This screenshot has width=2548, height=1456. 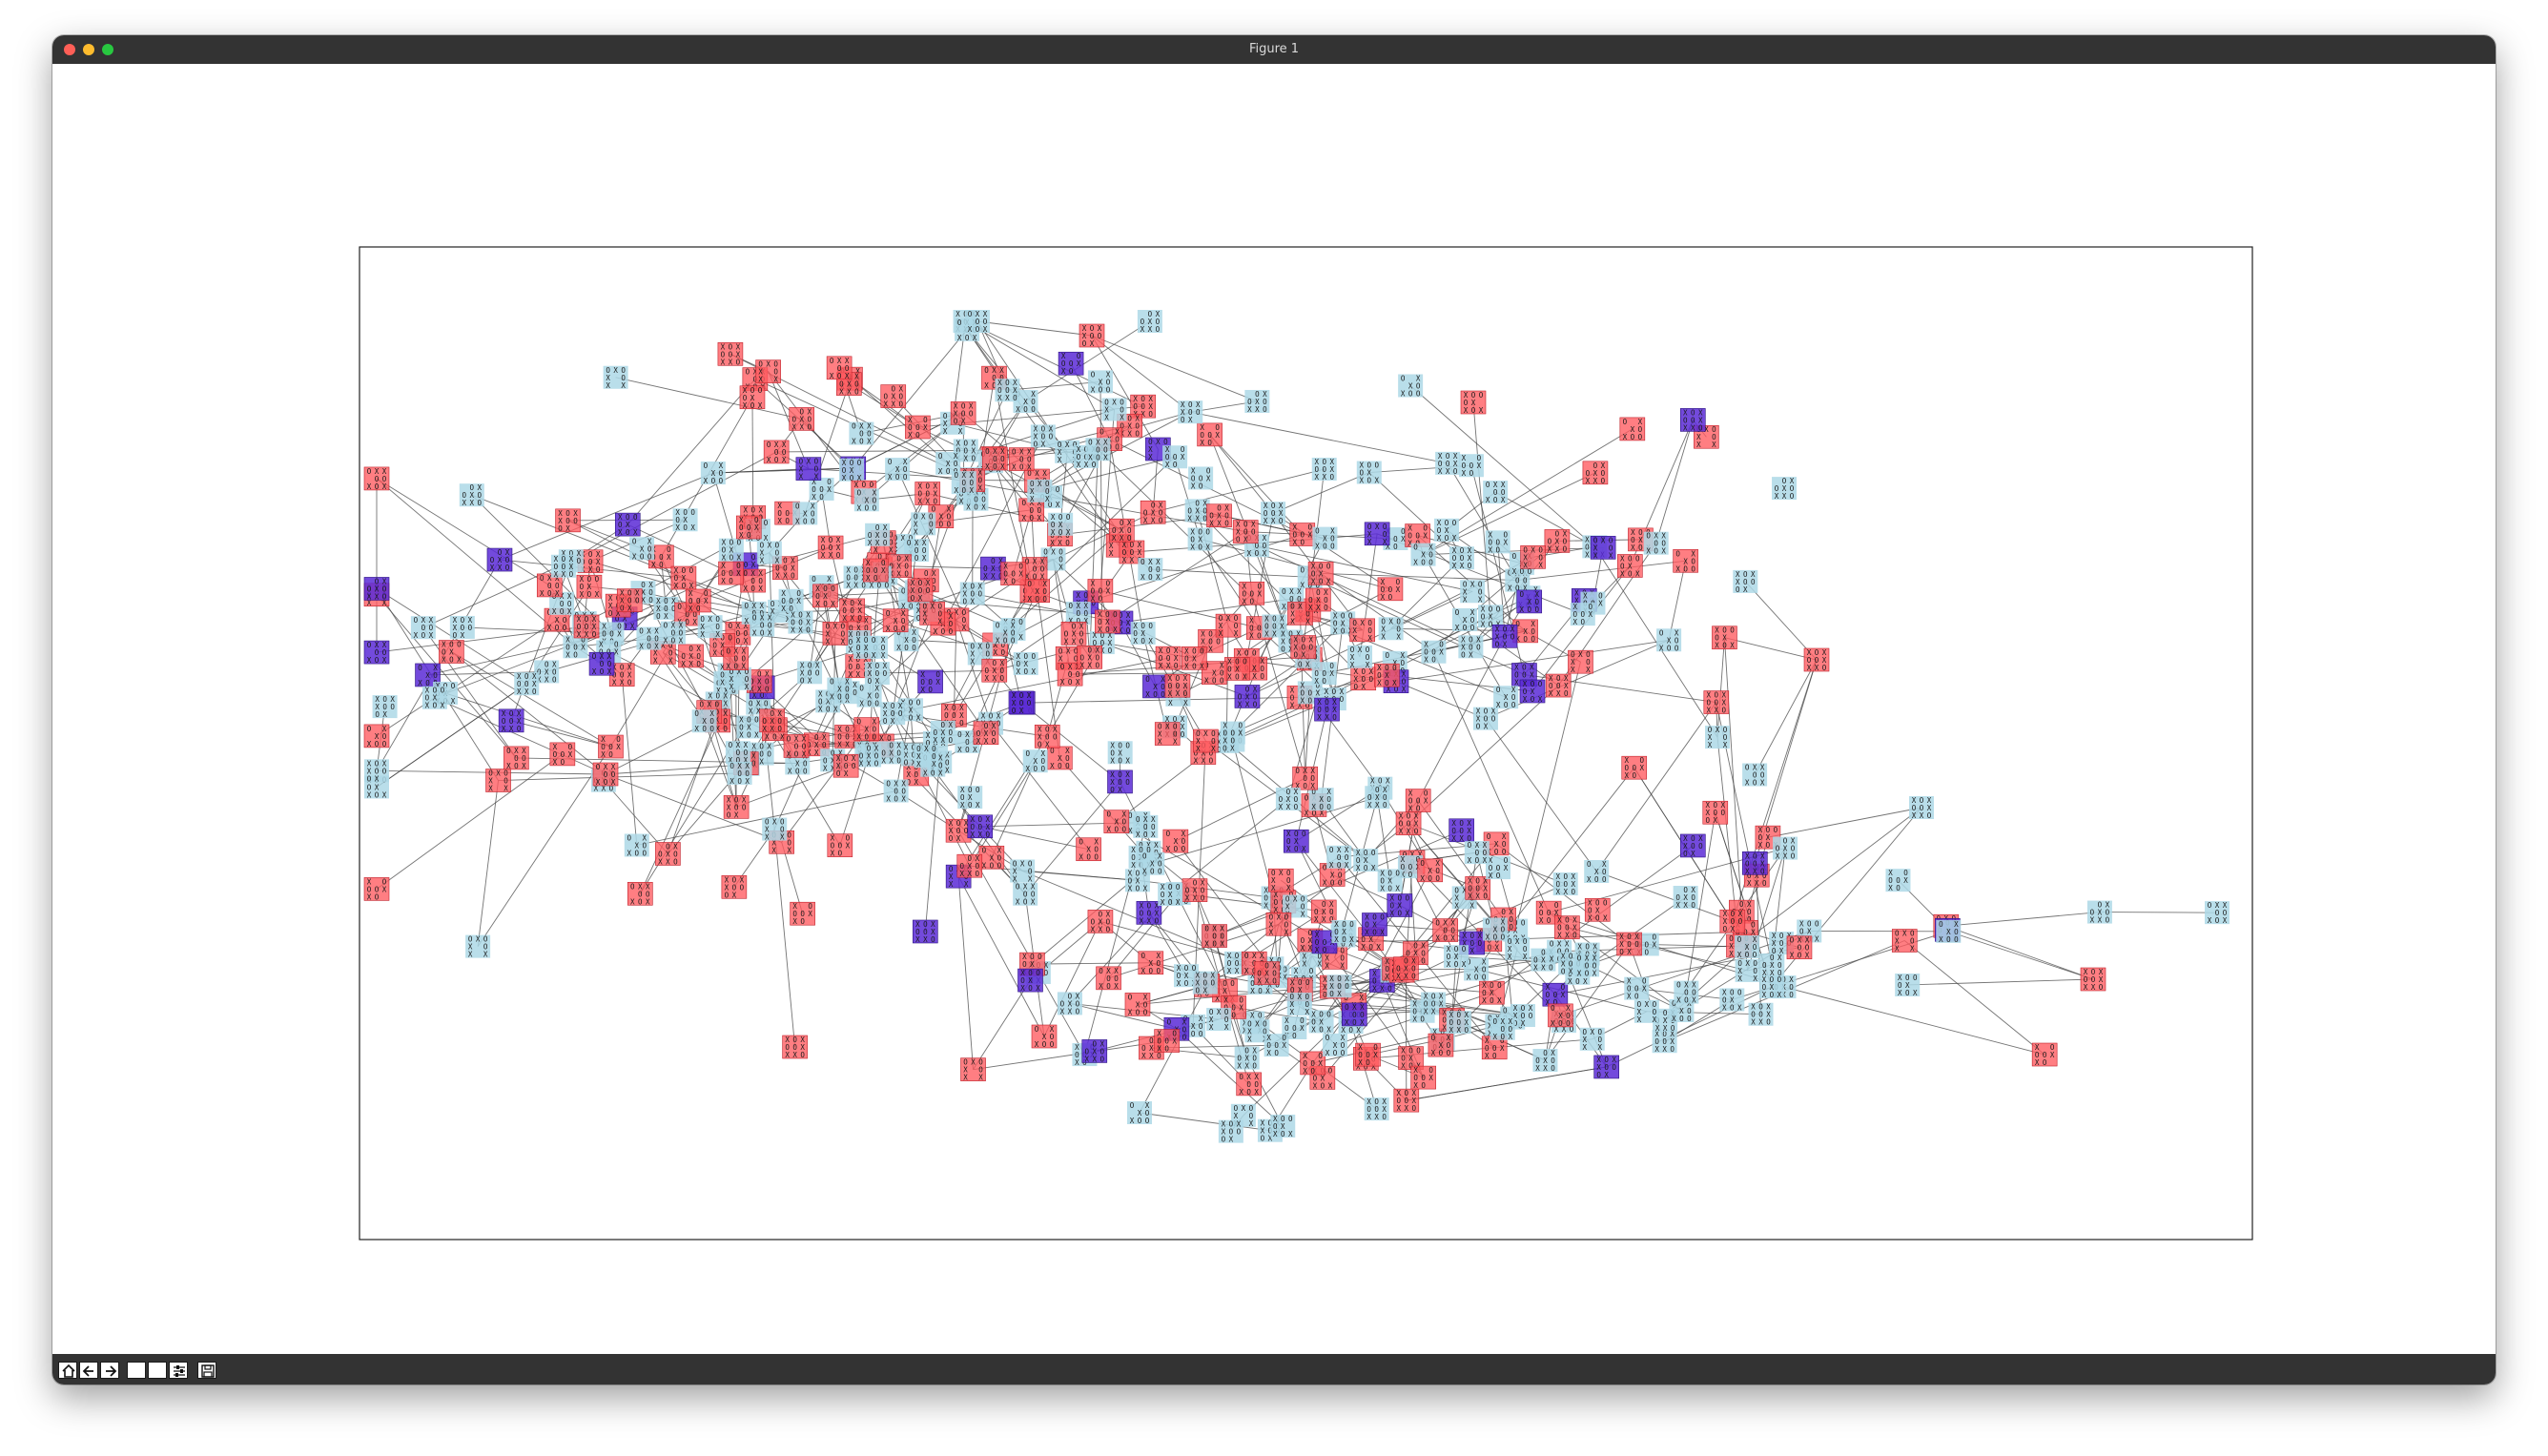 What do you see at coordinates (107, 50) in the screenshot?
I see `maximize-window-button` at bounding box center [107, 50].